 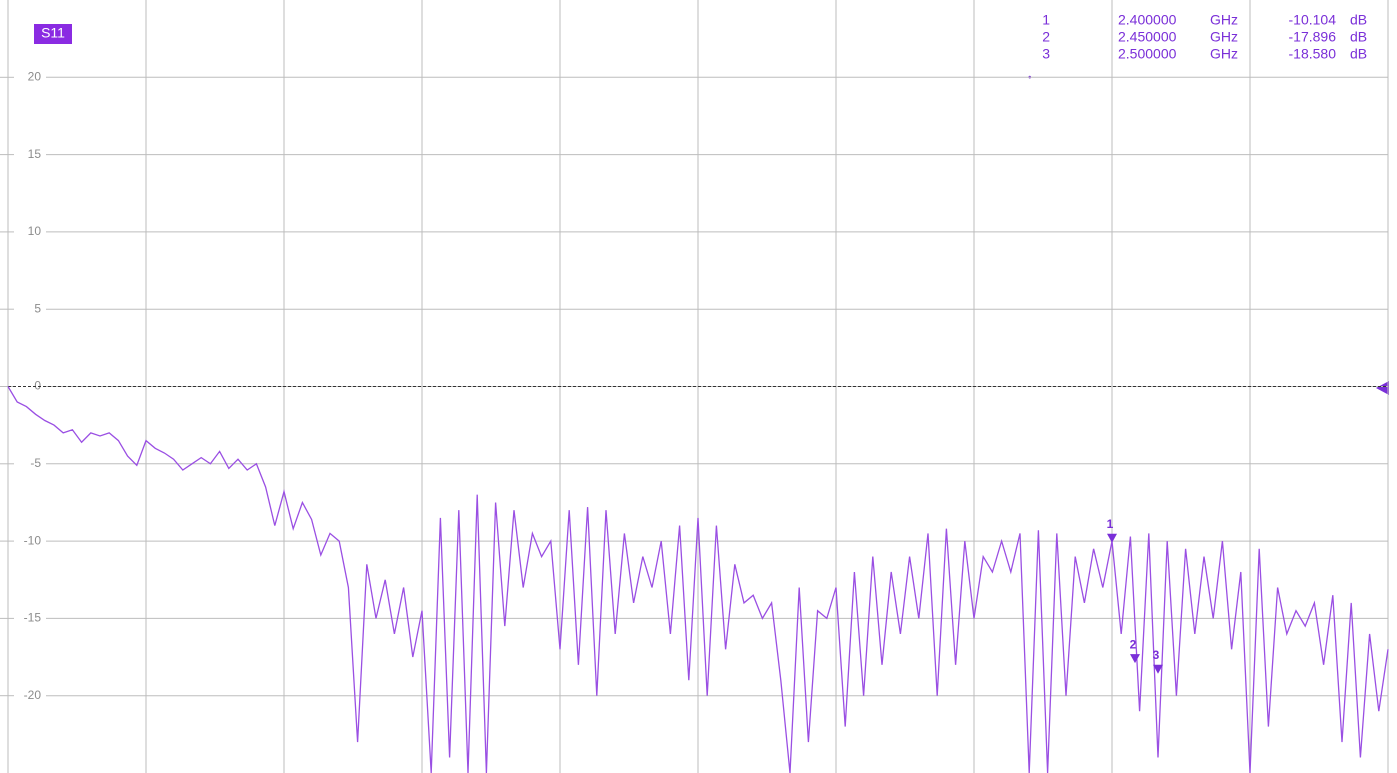 What do you see at coordinates (1147, 20) in the screenshot?
I see `marker-table-frequency: 2.400000` at bounding box center [1147, 20].